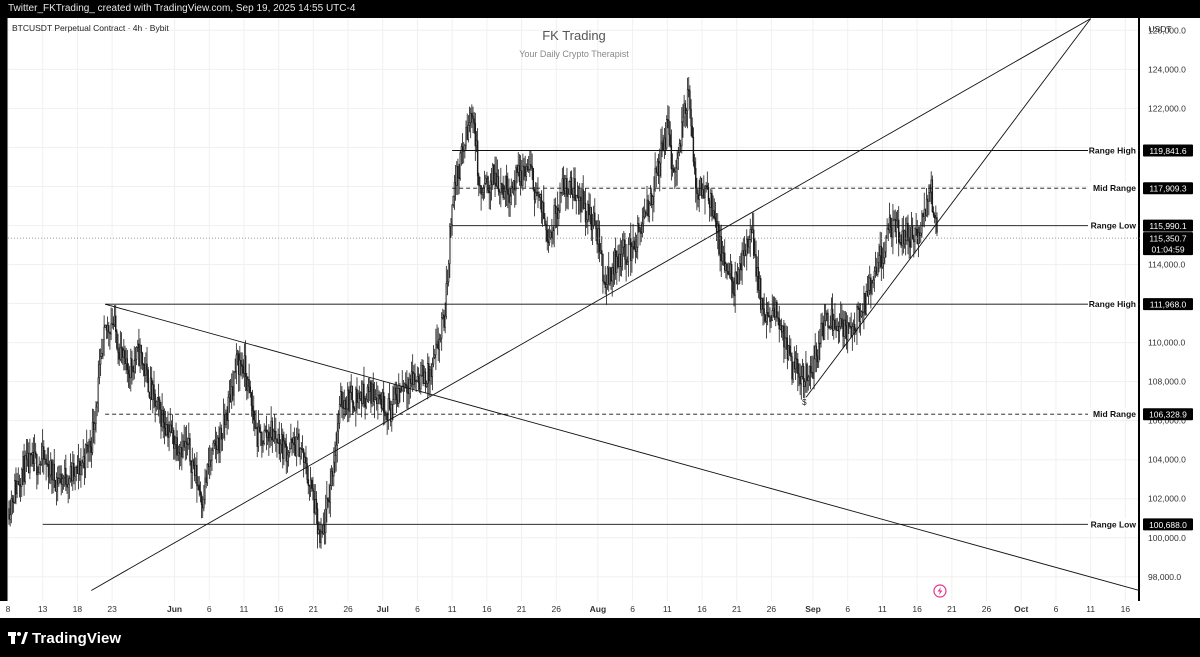 Image resolution: width=1200 pixels, height=657 pixels. I want to click on level-label-bg, so click(1113, 188).